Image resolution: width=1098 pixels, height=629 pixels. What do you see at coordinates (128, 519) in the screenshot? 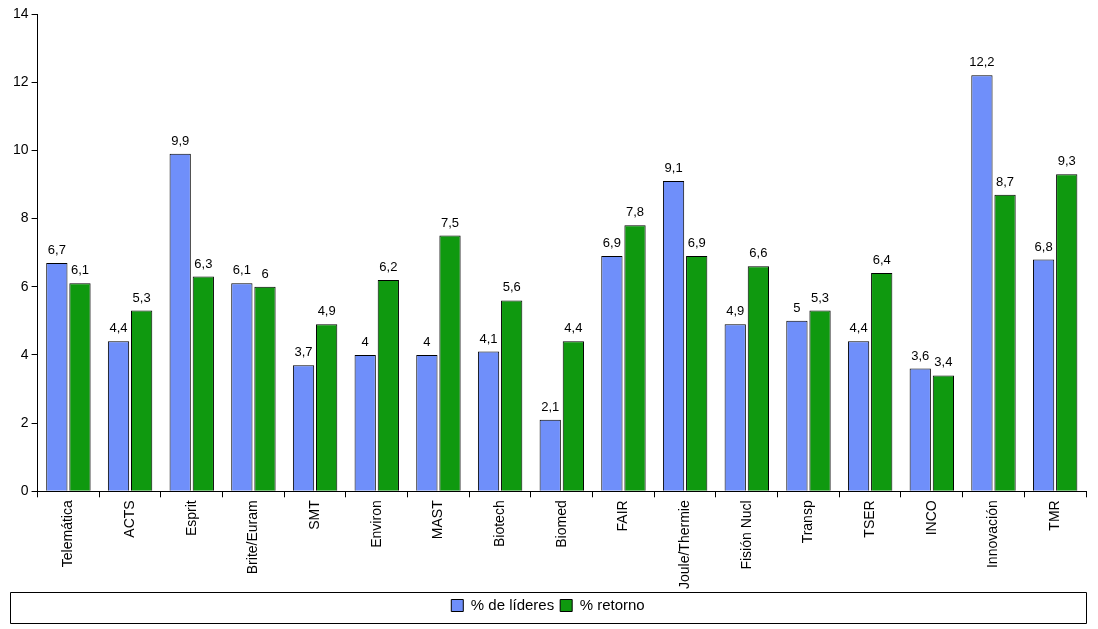
I see `x-tick-label: ACTS` at bounding box center [128, 519].